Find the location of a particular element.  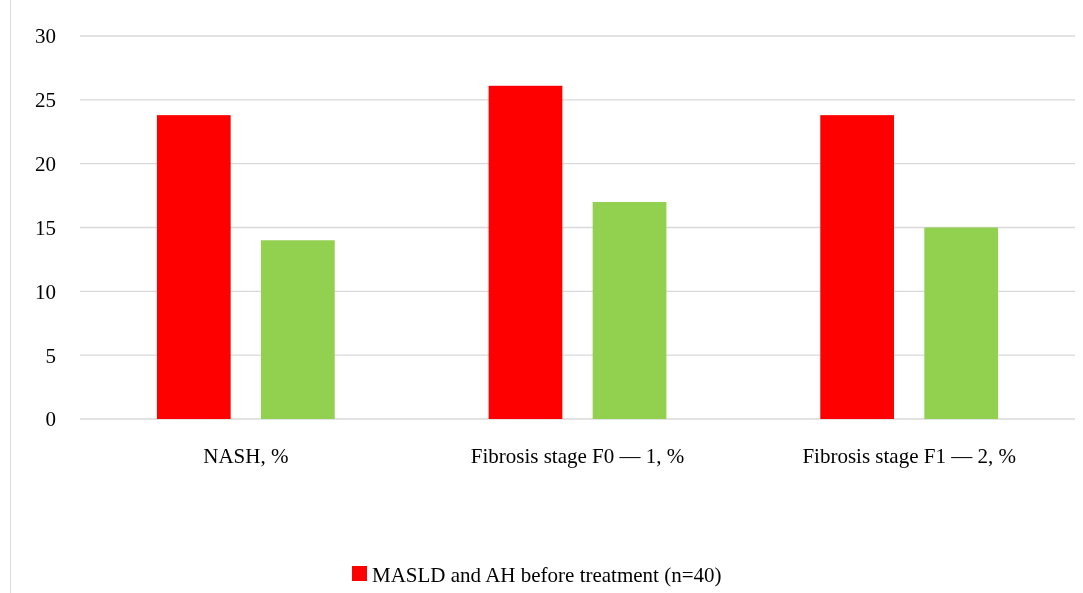

legend-label: MASLD and AH before treatment (n=40) is located at coordinates (547, 575).